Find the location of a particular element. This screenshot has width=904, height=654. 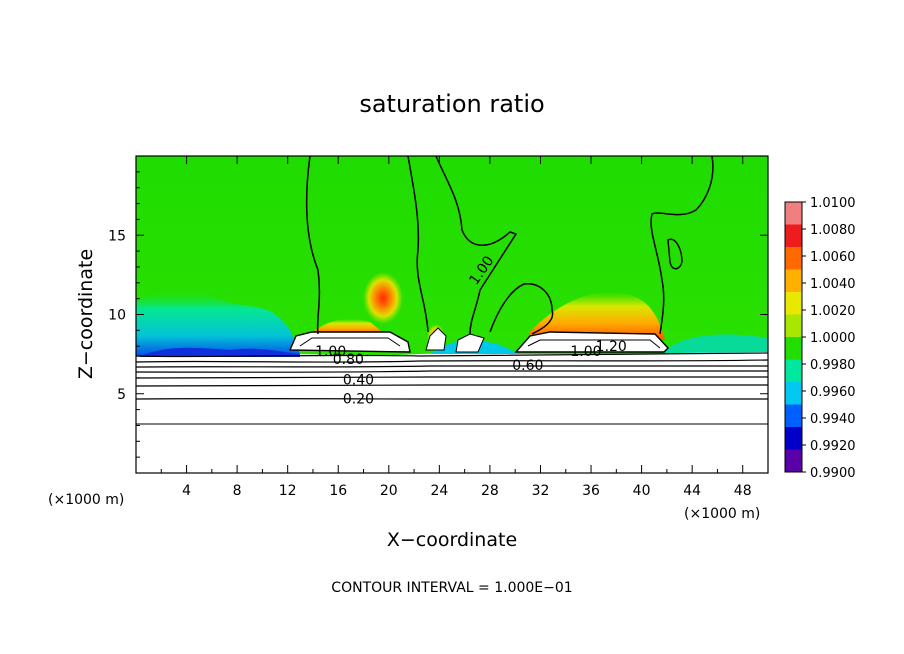

contour-label: 0.40 is located at coordinates (358, 380).